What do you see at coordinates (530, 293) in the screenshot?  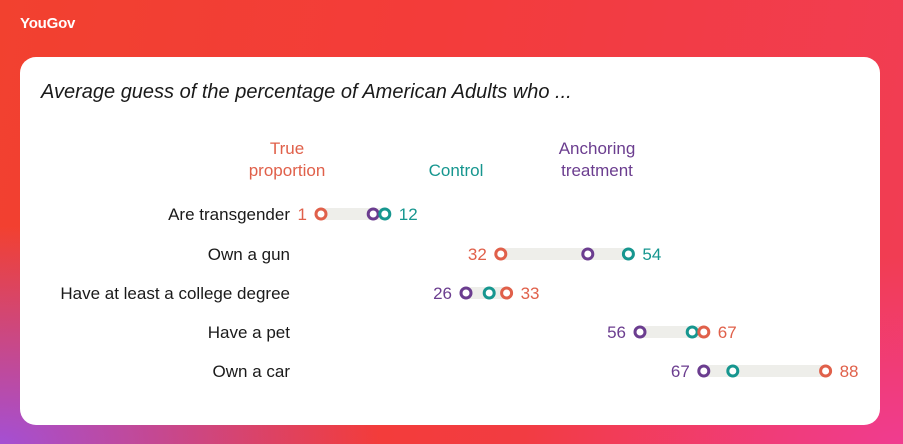 I see `max-value-label: 33` at bounding box center [530, 293].